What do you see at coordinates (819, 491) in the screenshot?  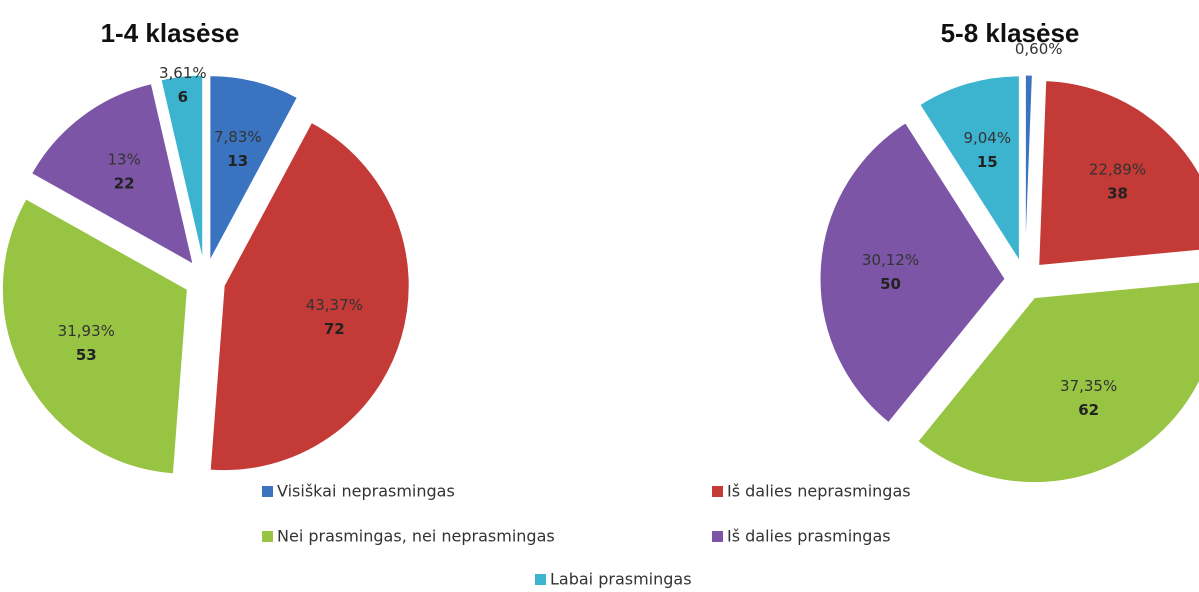 I see `legend-label: Iš dalies neprasmingas` at bounding box center [819, 491].